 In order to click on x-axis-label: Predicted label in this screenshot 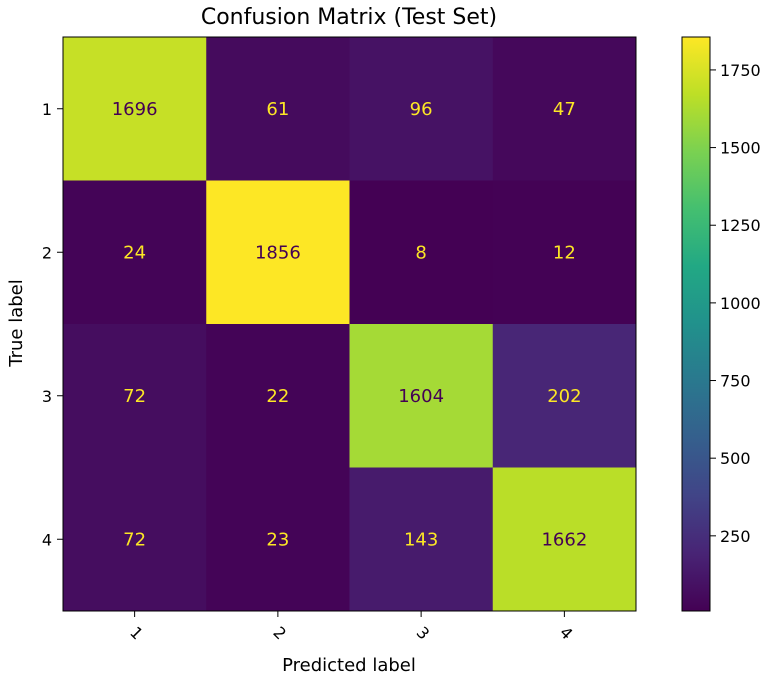, I will do `click(349, 665)`.